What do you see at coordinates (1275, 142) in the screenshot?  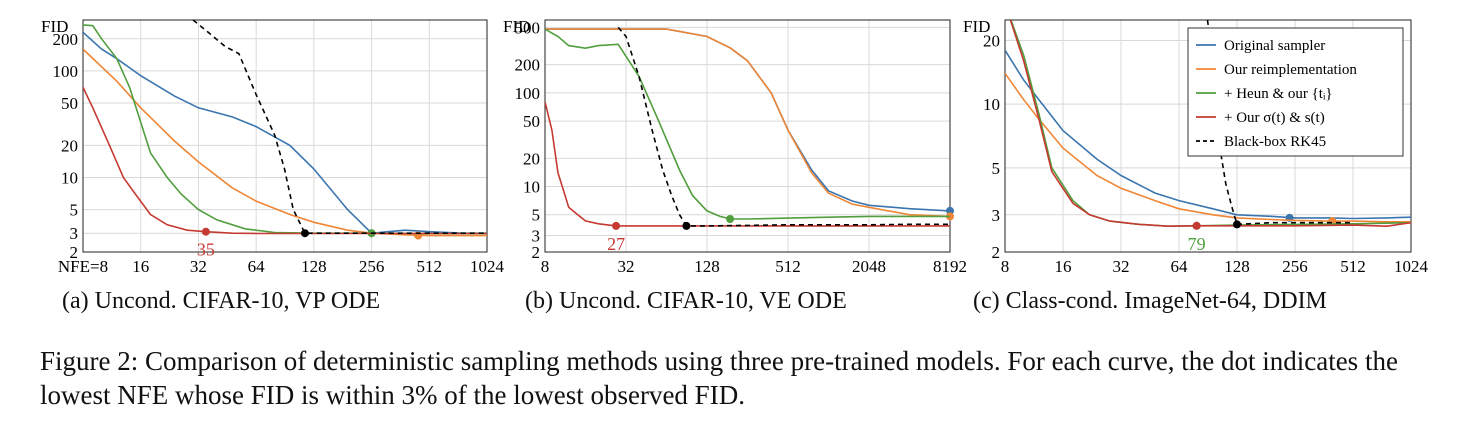 I see `legend-entry: Black-box RK45` at bounding box center [1275, 142].